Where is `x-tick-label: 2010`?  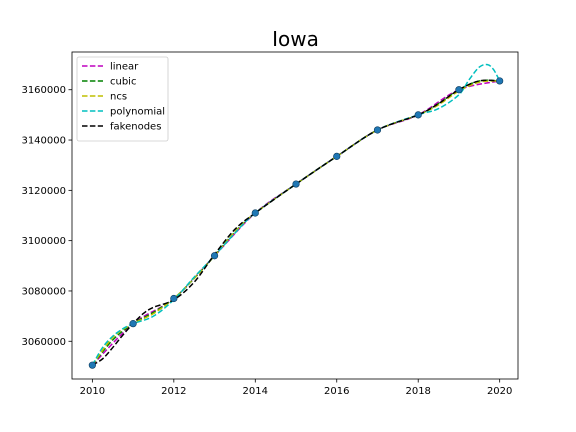
x-tick-label: 2010 is located at coordinates (92, 391).